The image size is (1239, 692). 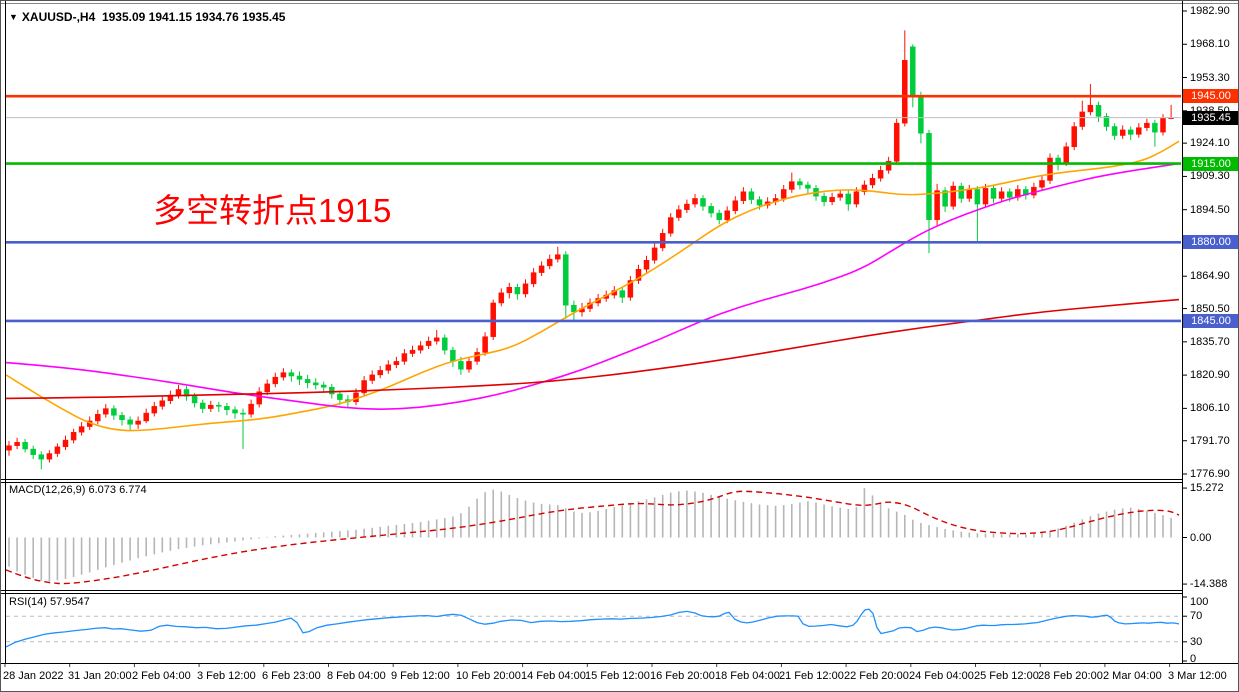 I want to click on price-line-badge: 1945.00, so click(x=1210, y=96).